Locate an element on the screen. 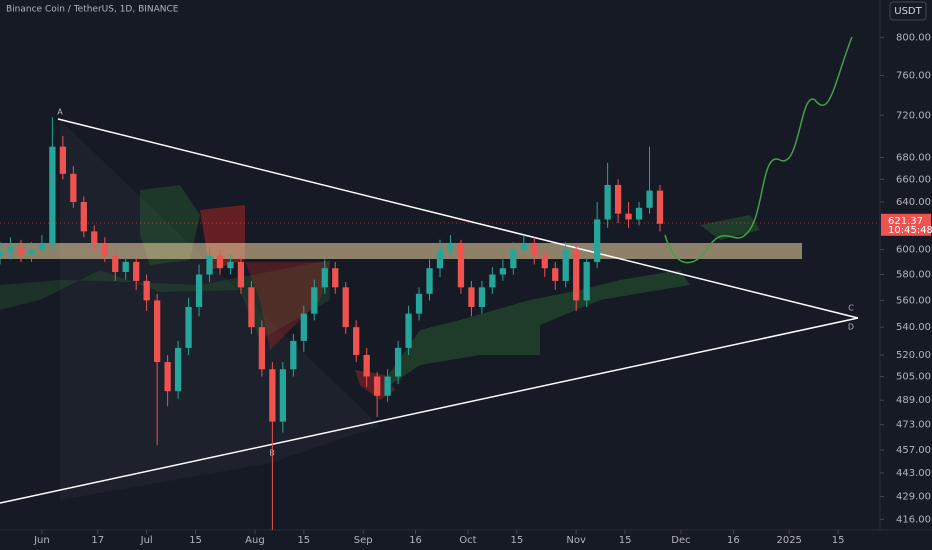 The width and height of the screenshot is (932, 550). currency-box is located at coordinates (908, 11).